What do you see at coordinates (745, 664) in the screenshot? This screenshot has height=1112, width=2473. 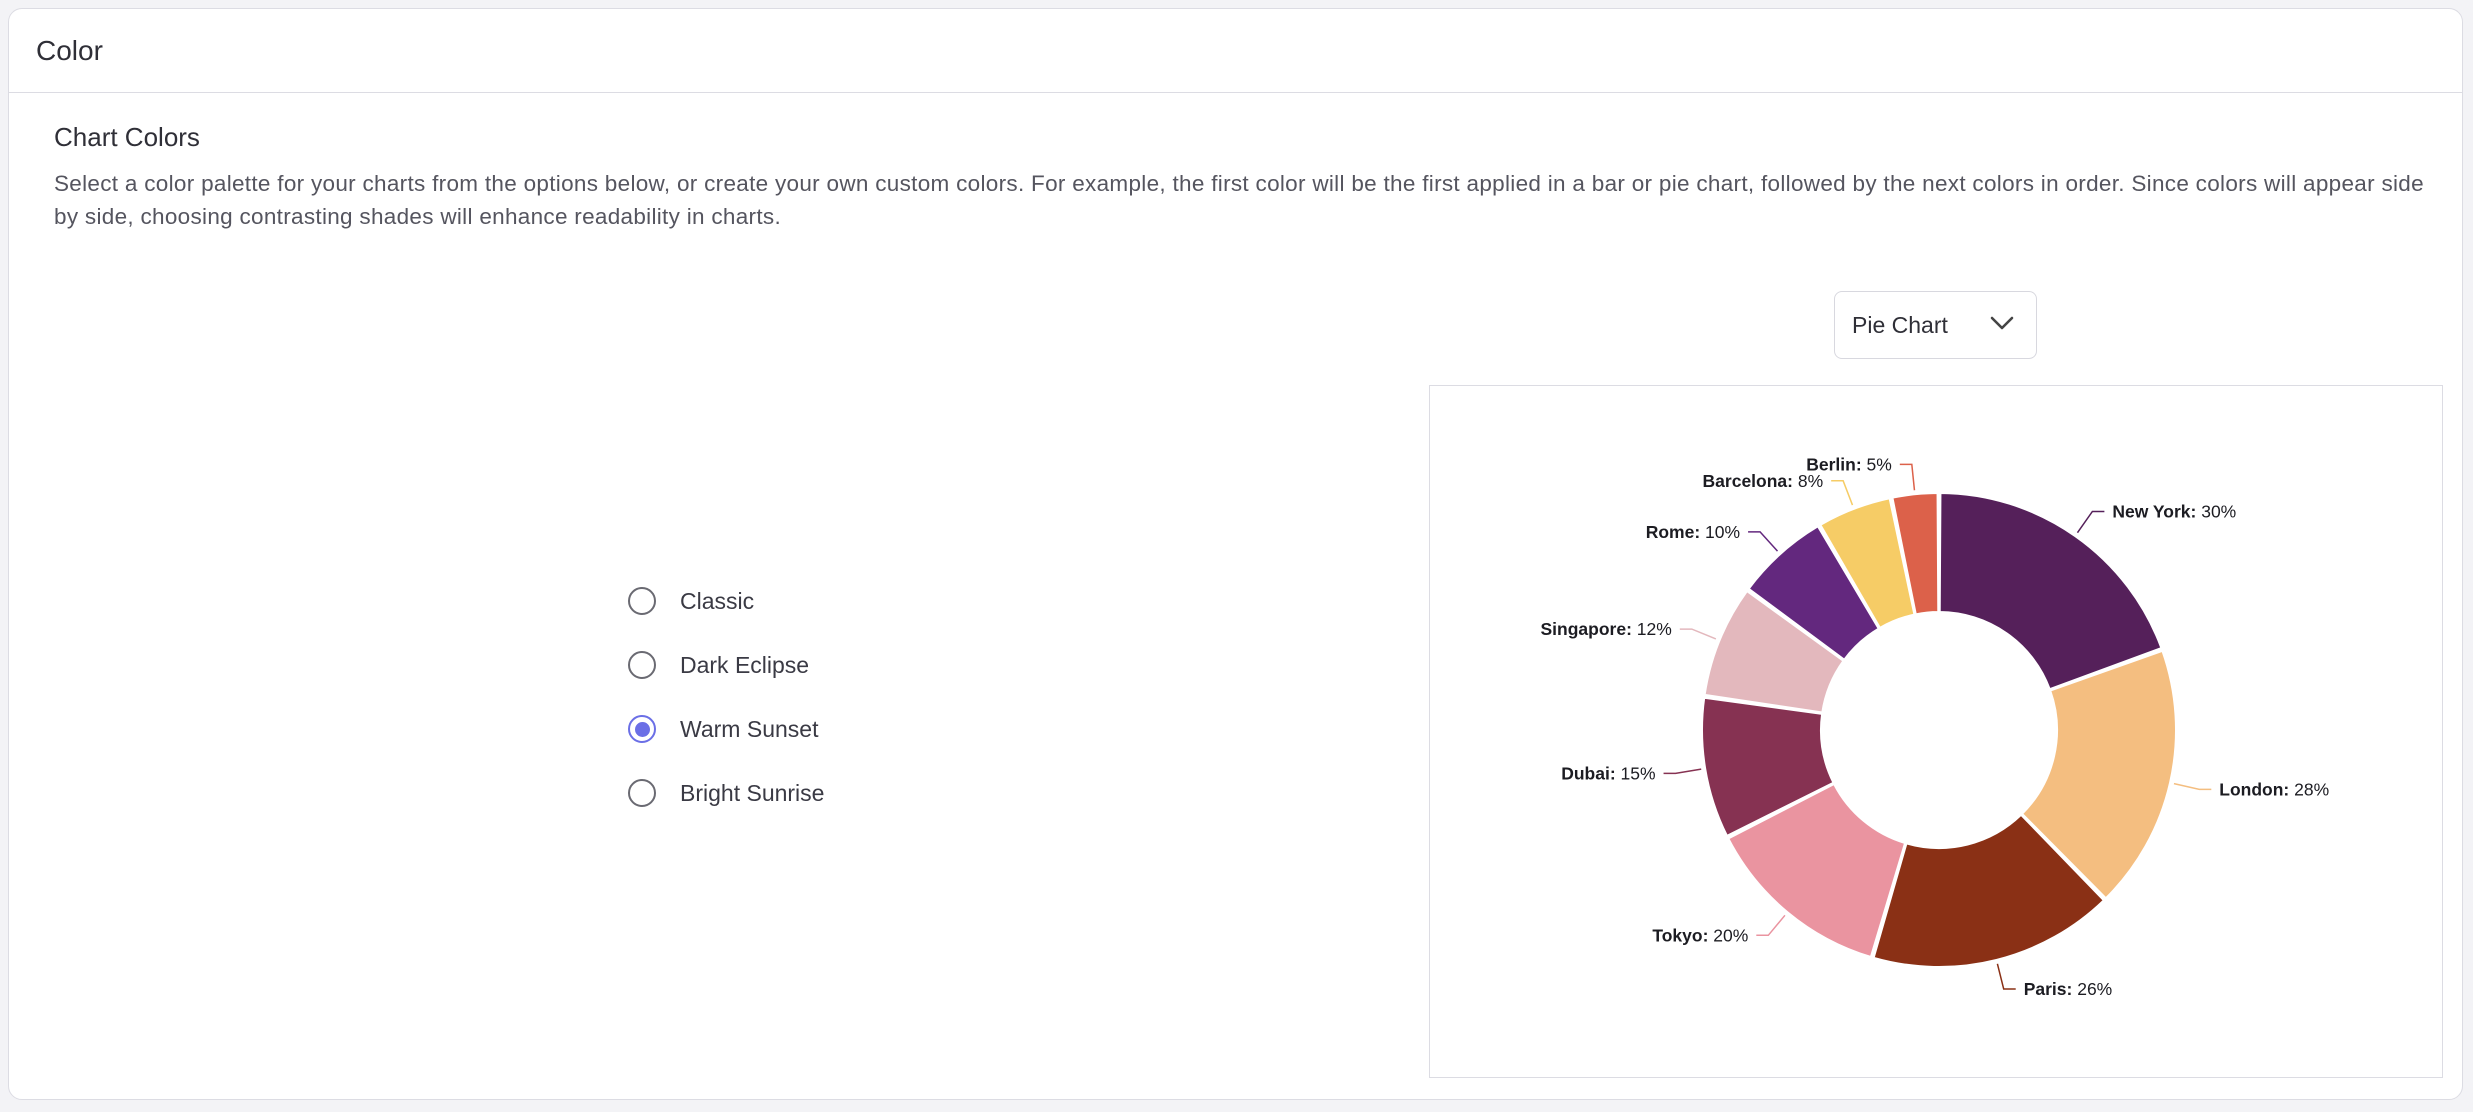 I see `palette-option-label: Dark Eclipse` at bounding box center [745, 664].